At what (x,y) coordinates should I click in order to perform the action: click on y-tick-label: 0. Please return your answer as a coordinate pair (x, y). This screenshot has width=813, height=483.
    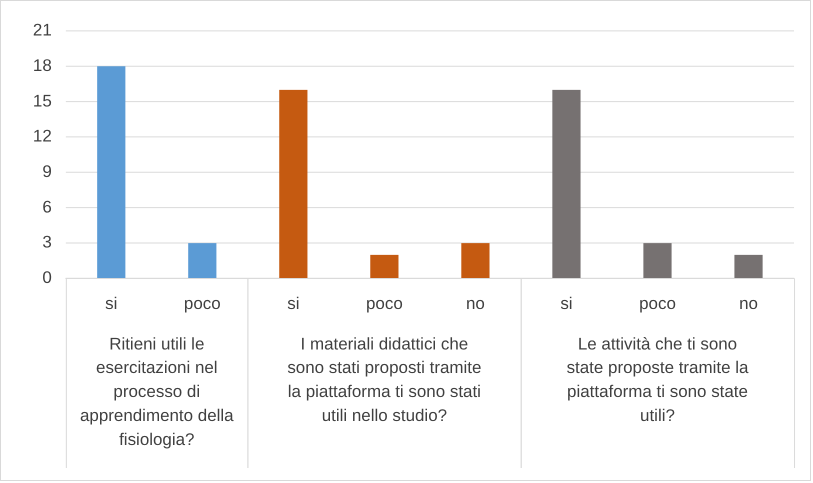
    Looking at the image, I should click on (47, 278).